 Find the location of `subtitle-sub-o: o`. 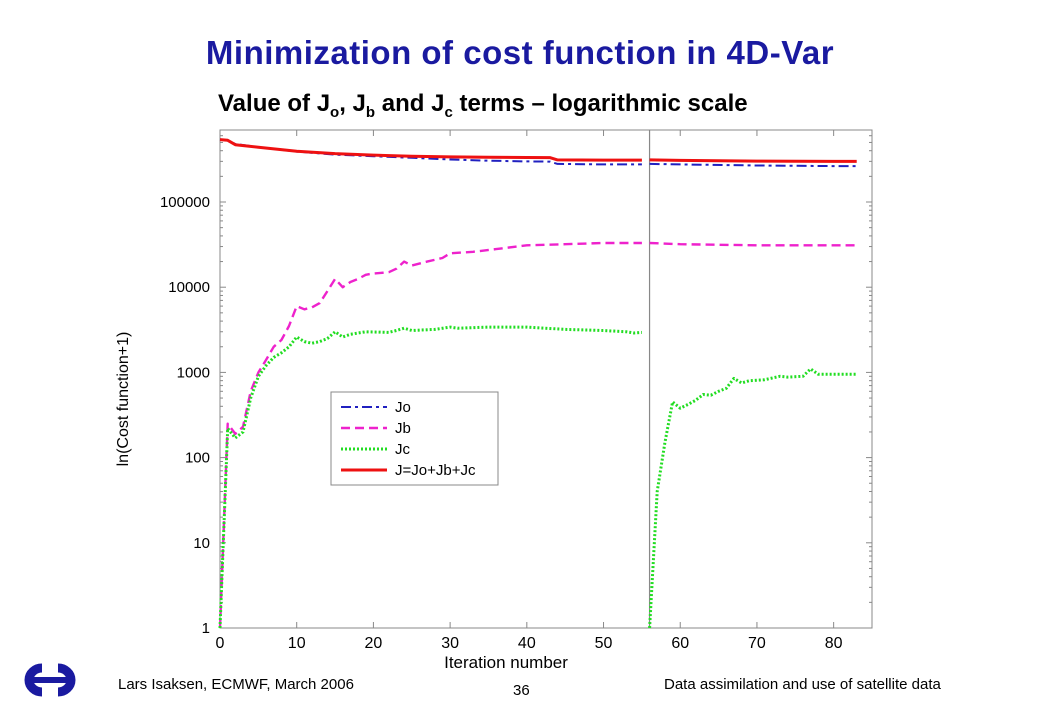

subtitle-sub-o: o is located at coordinates (335, 112).